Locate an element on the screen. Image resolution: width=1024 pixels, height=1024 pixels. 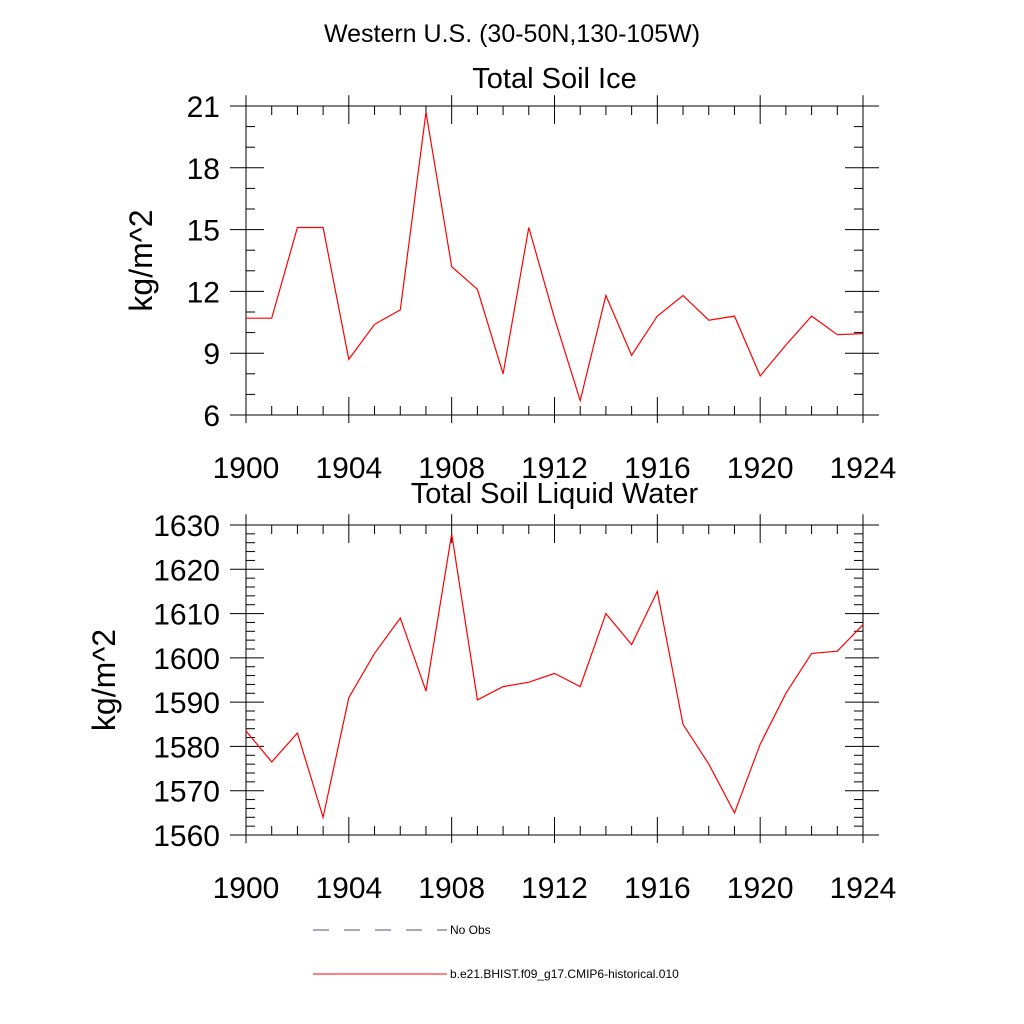
panel-title: Total Soil Ice is located at coordinates (554, 79).